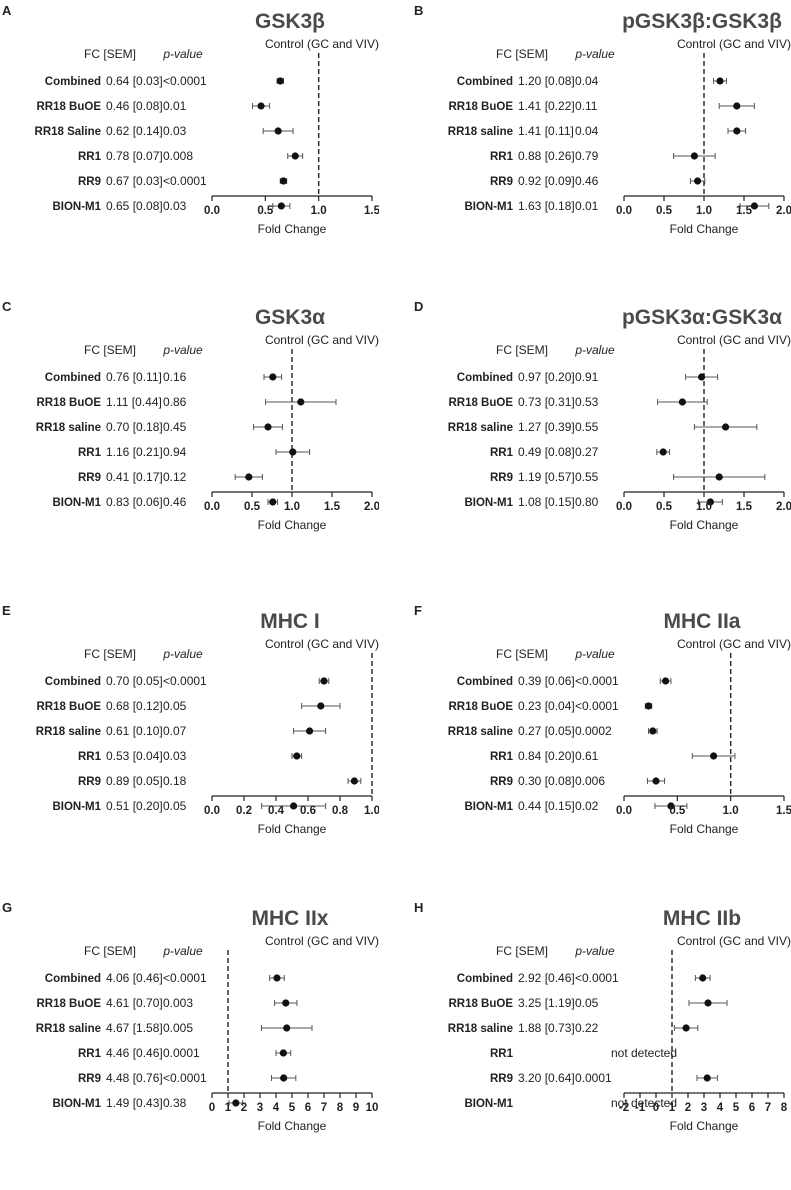  Describe the element at coordinates (178, 1003) in the screenshot. I see `p-value: 0.003` at that location.